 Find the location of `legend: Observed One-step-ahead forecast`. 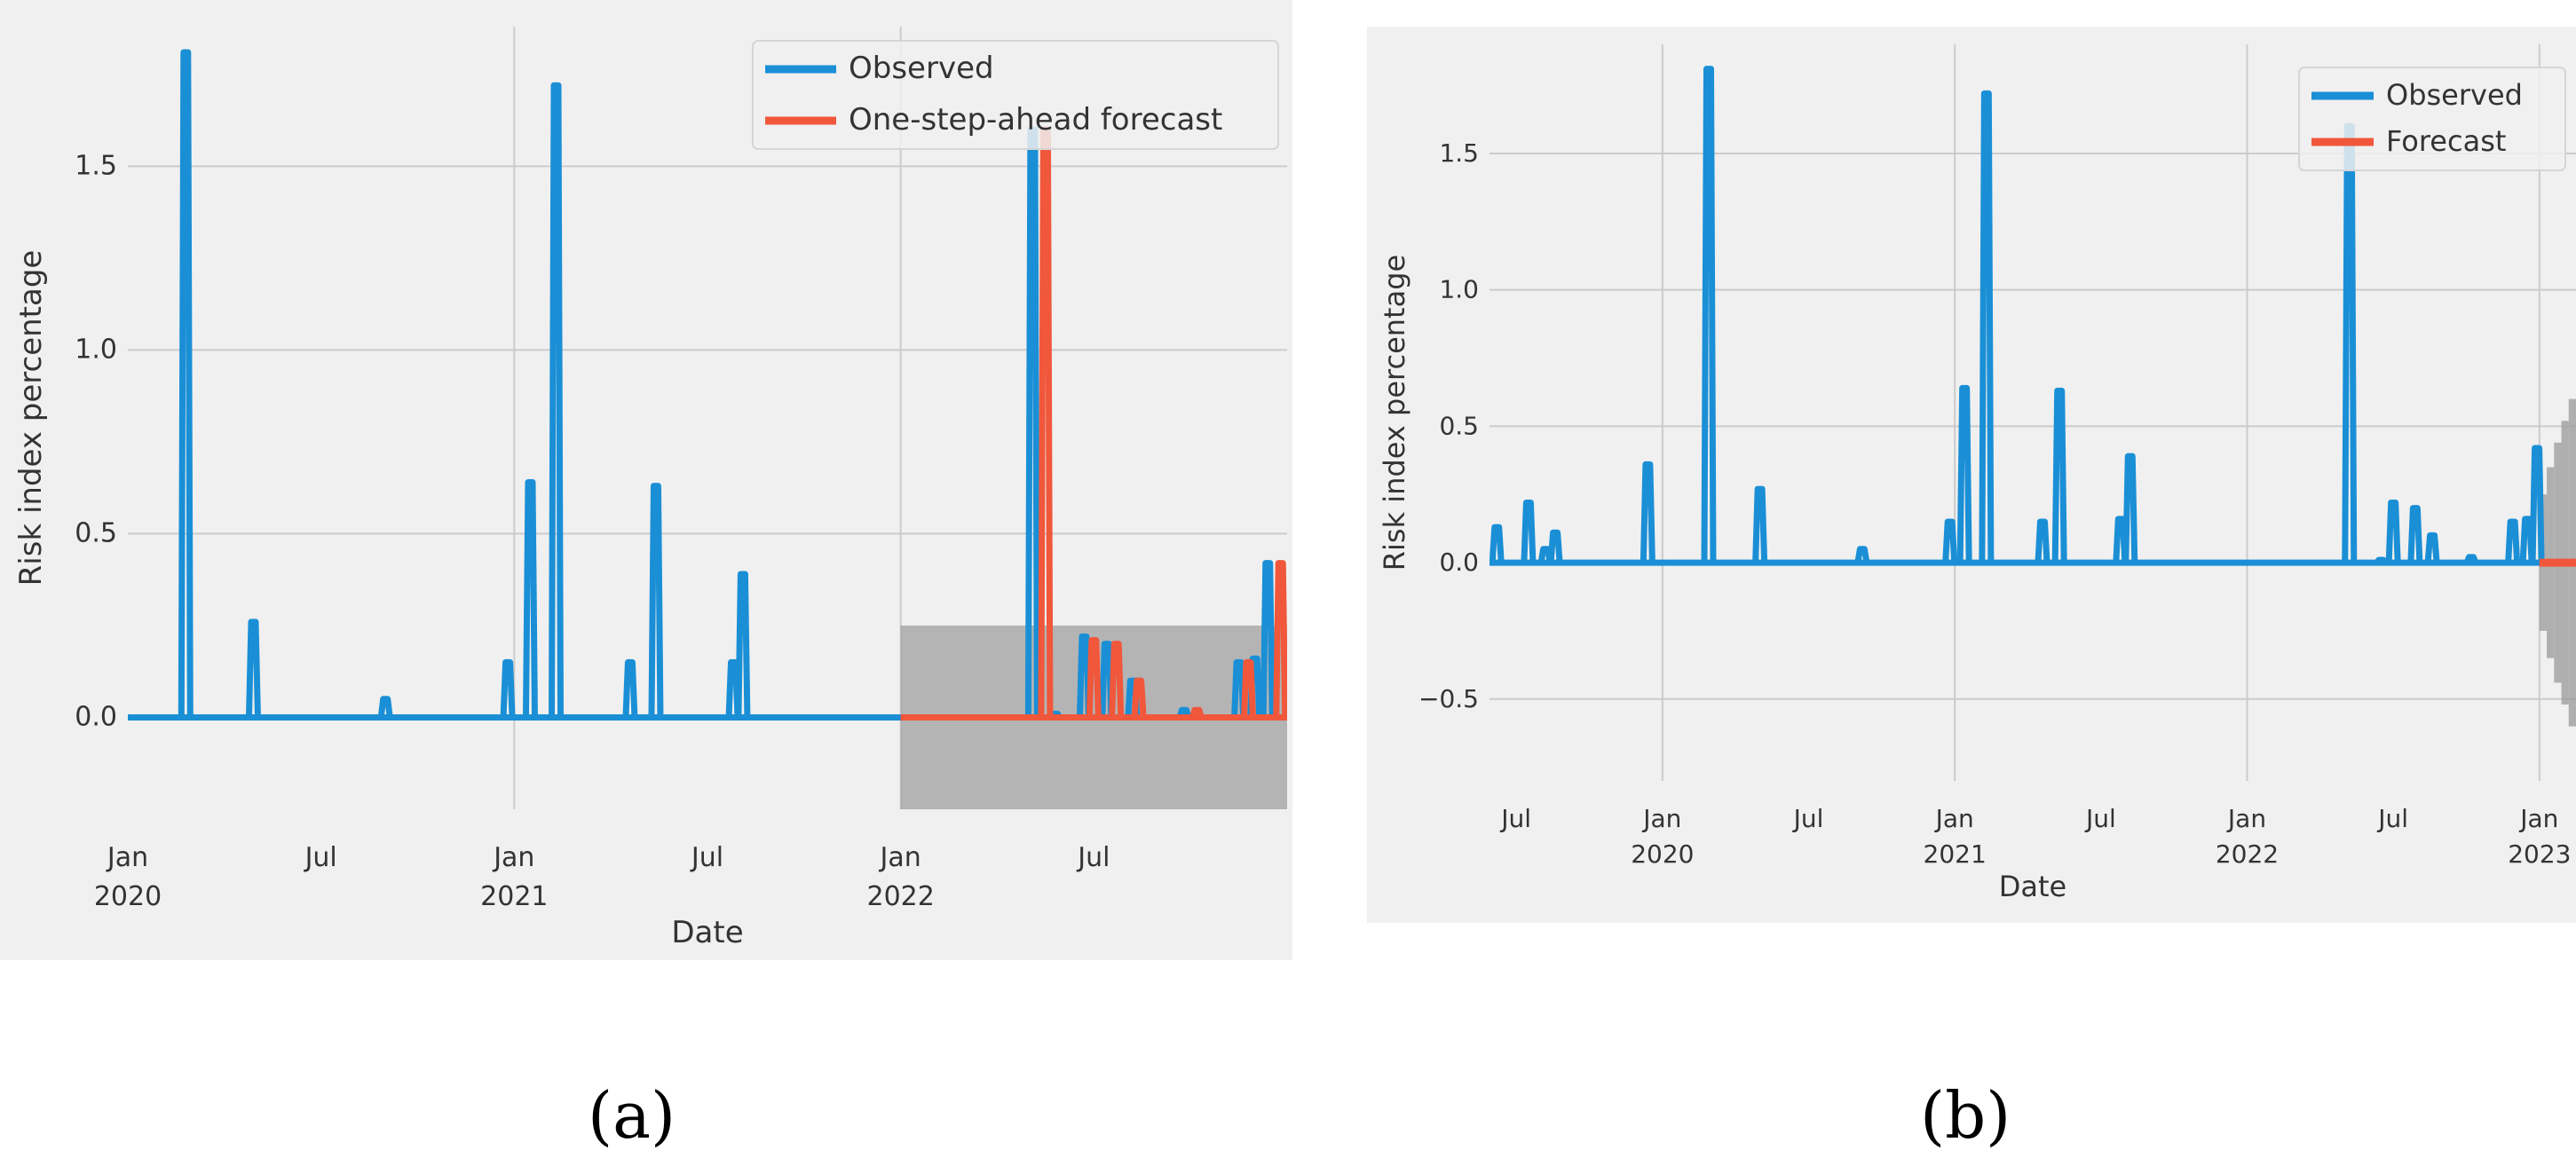

legend: Observed One-step-ahead forecast is located at coordinates (1015, 95).